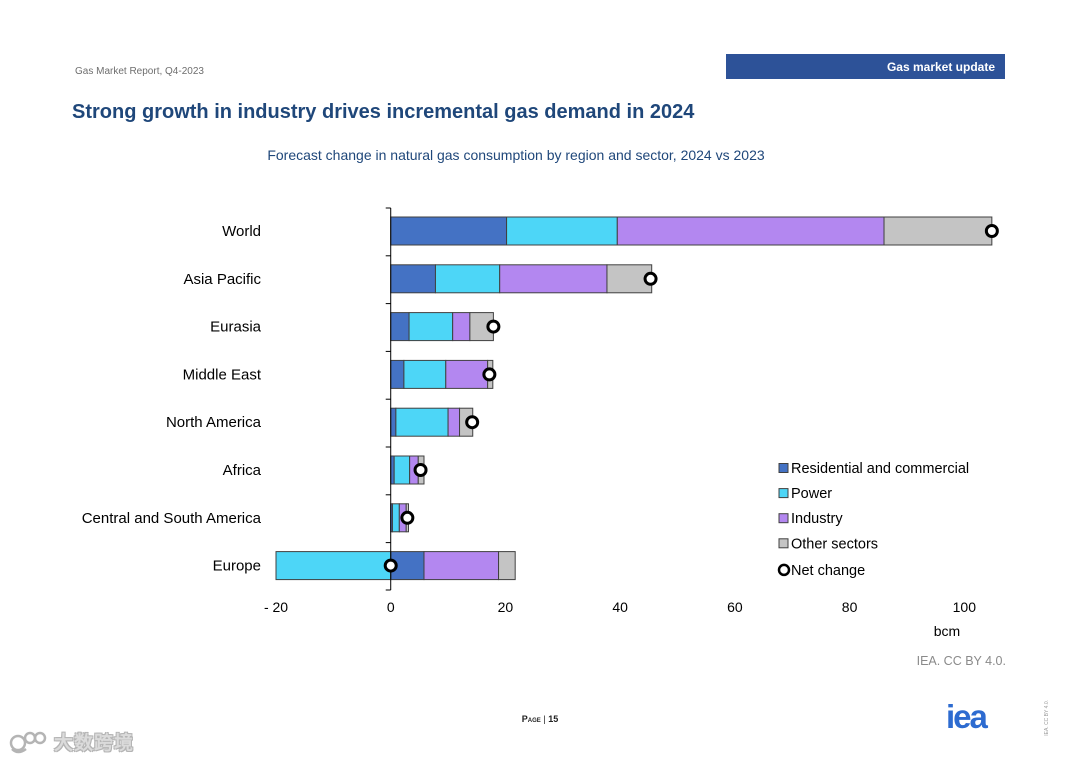  Describe the element at coordinates (965, 607) in the screenshot. I see `x-tick-label: 100` at that location.